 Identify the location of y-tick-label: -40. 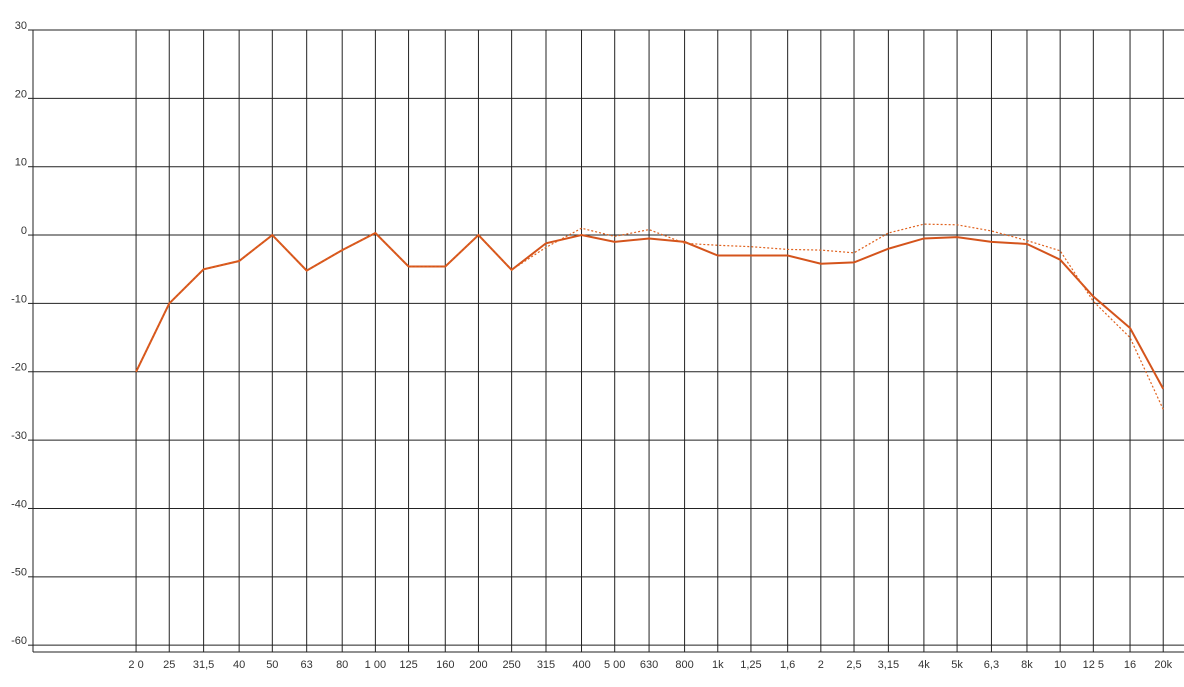
(19, 504).